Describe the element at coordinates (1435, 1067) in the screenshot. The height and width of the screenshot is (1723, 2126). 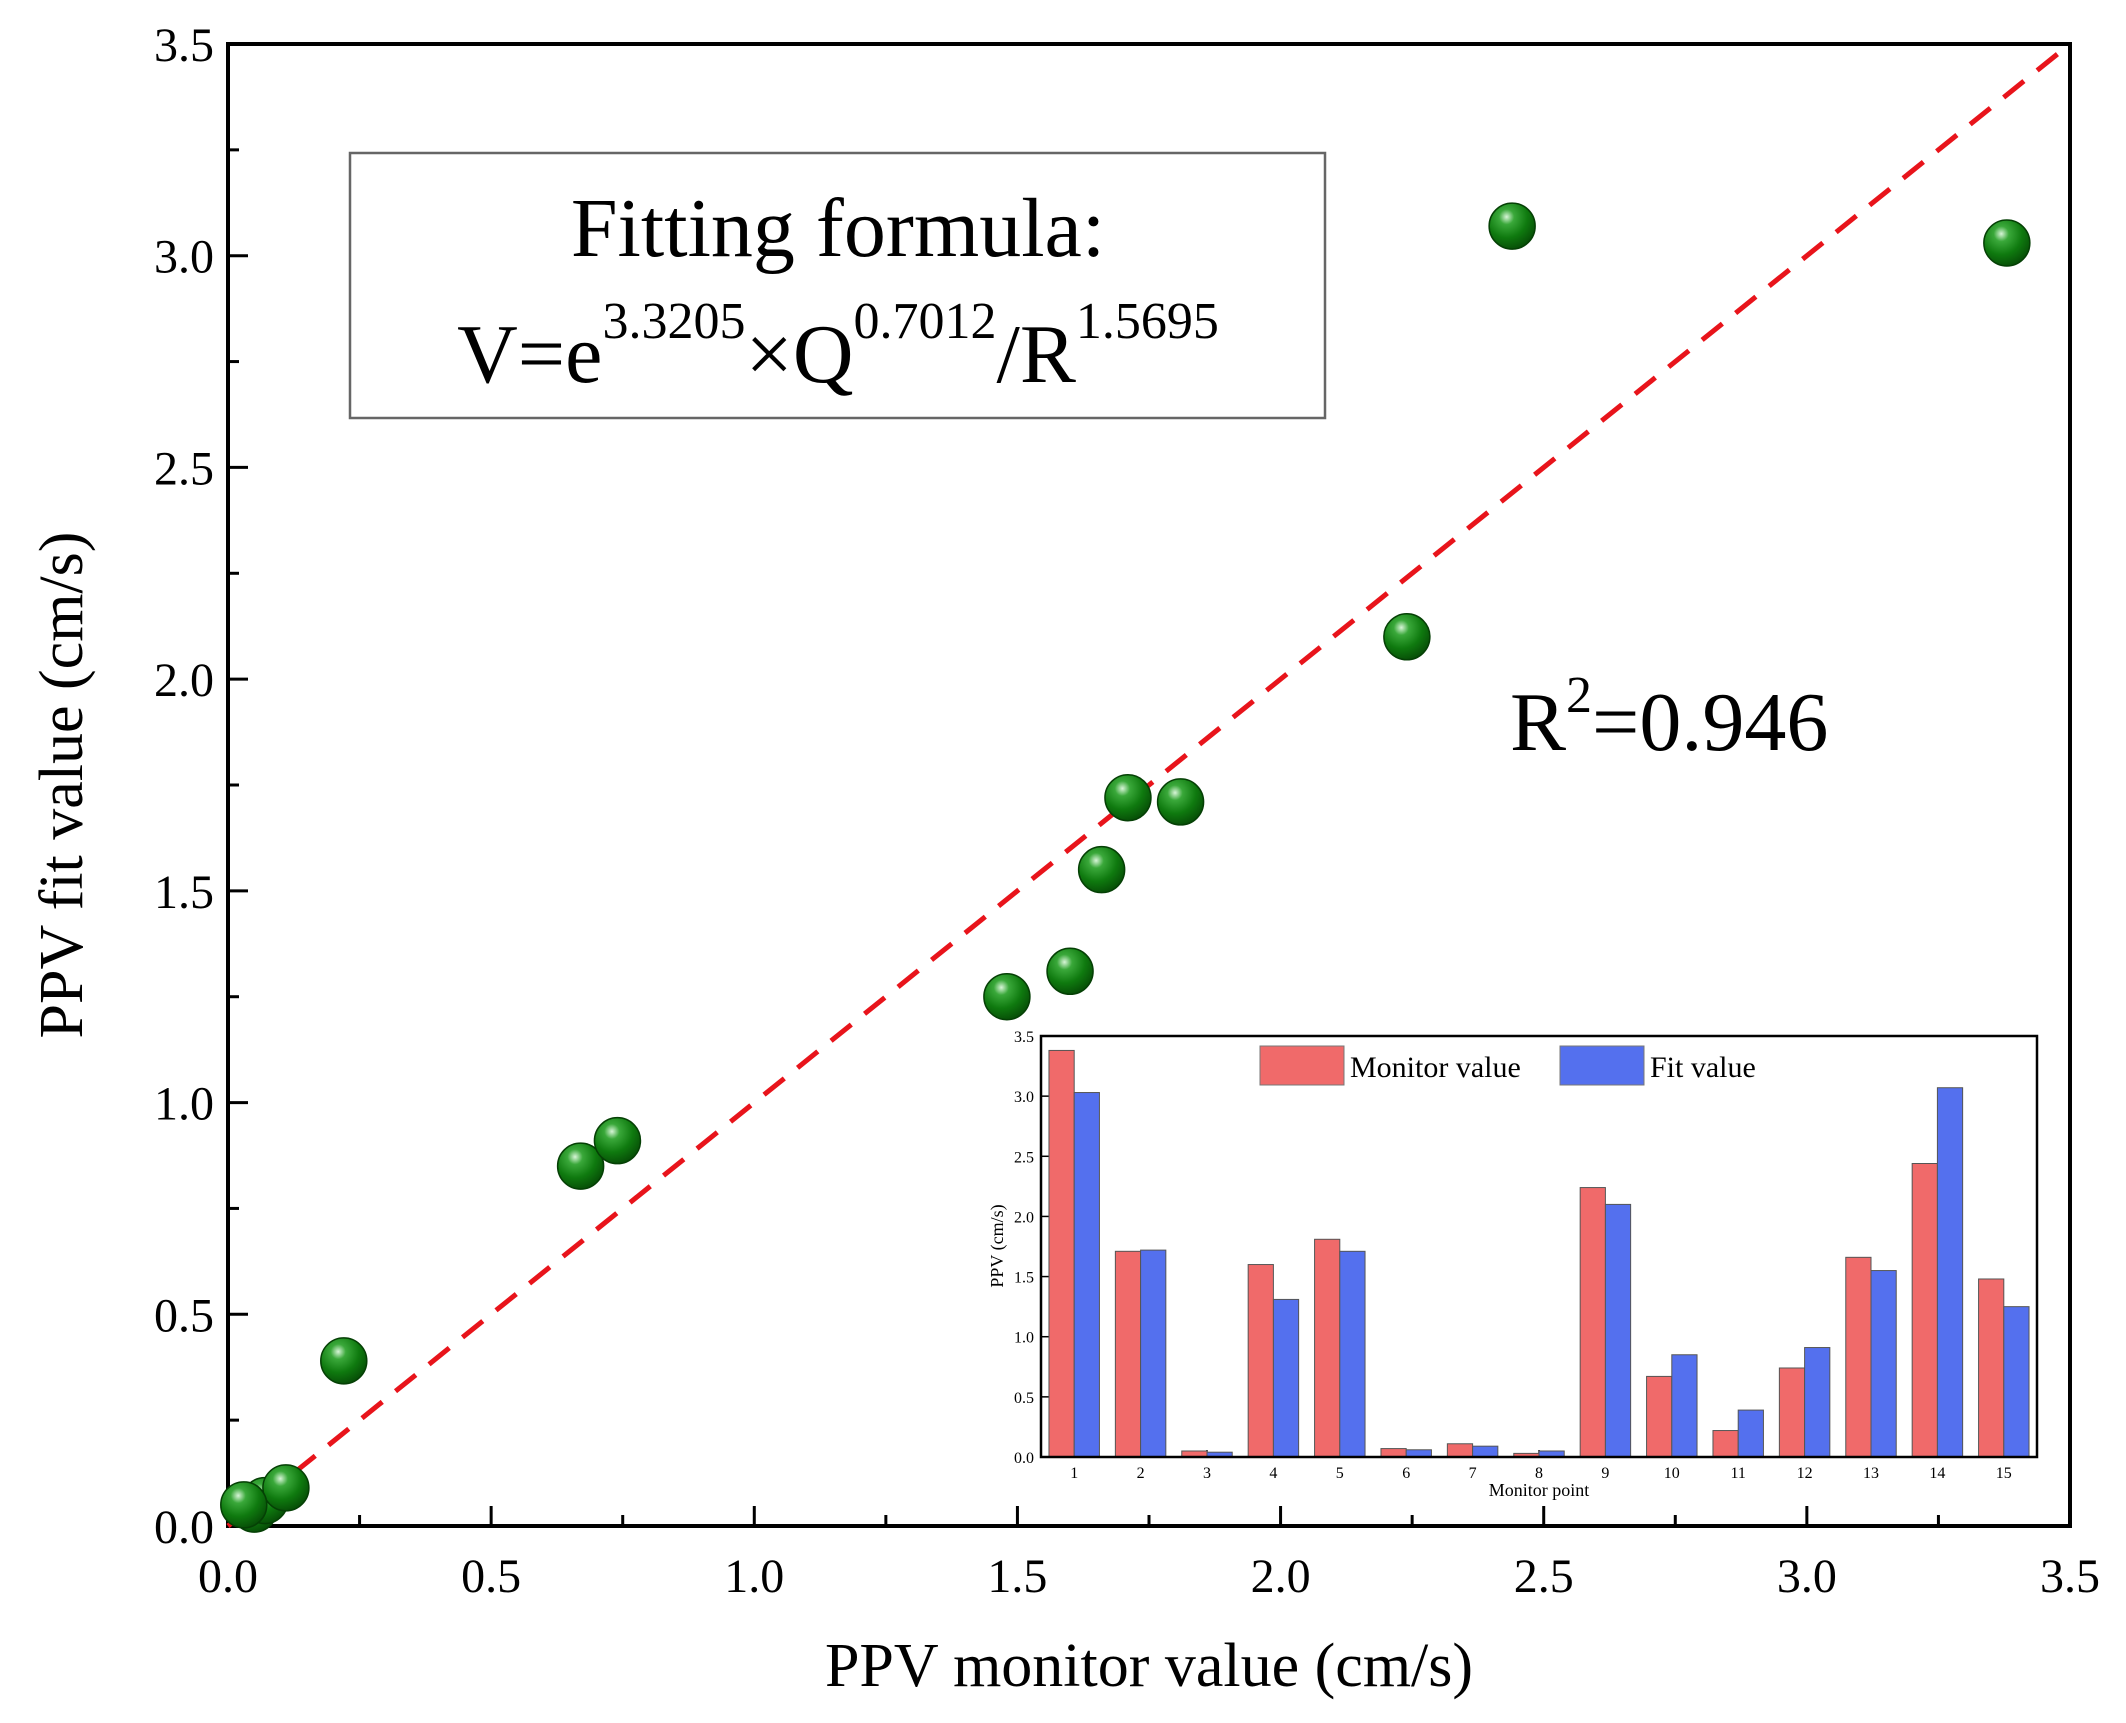
I see `legend-label-monitor: Monitor value` at that location.